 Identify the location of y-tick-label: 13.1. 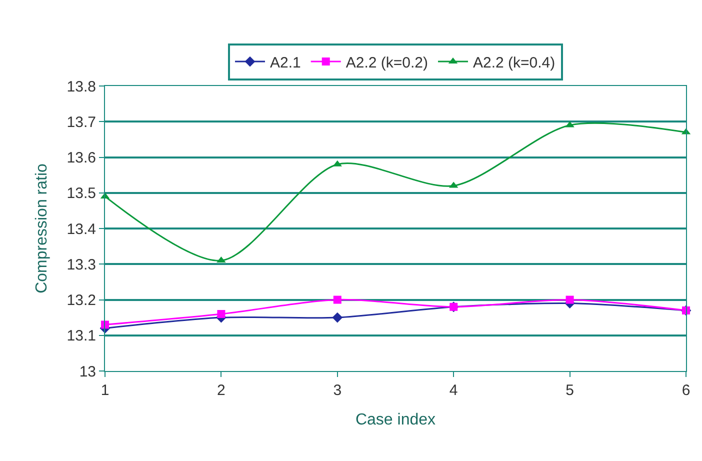
(81, 336).